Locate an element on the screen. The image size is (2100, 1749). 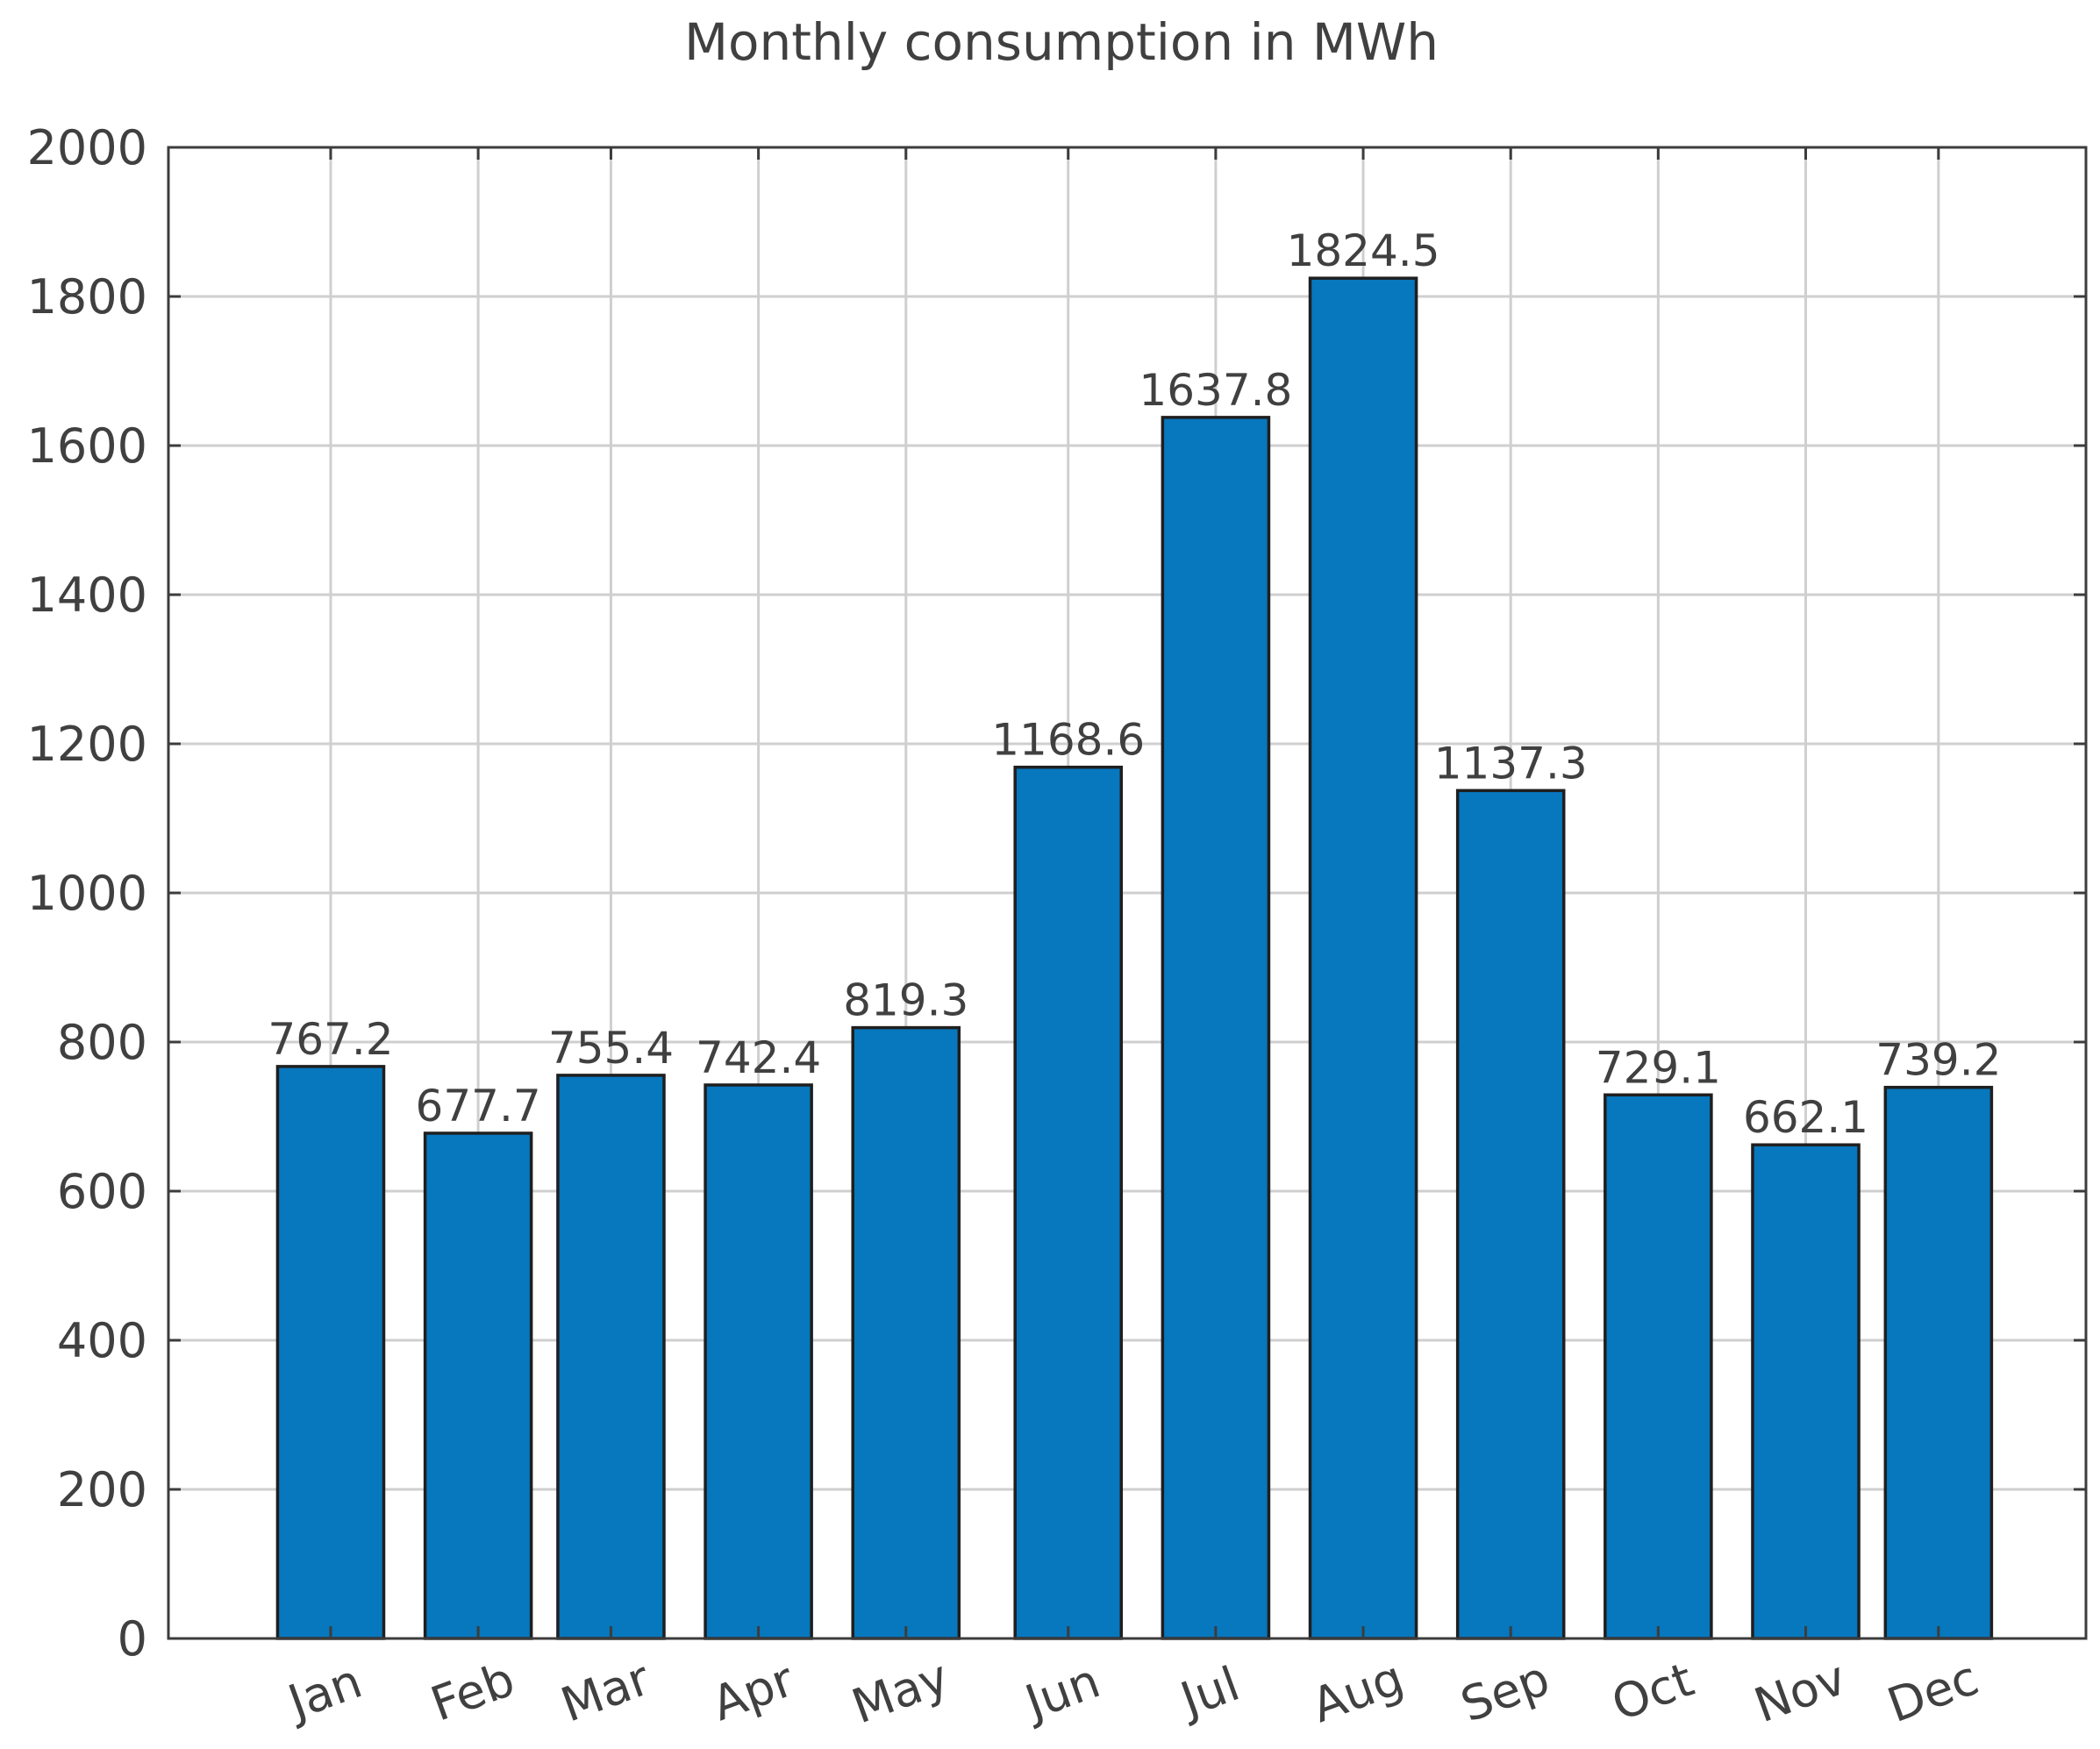
bar-feb is located at coordinates (478, 1385).